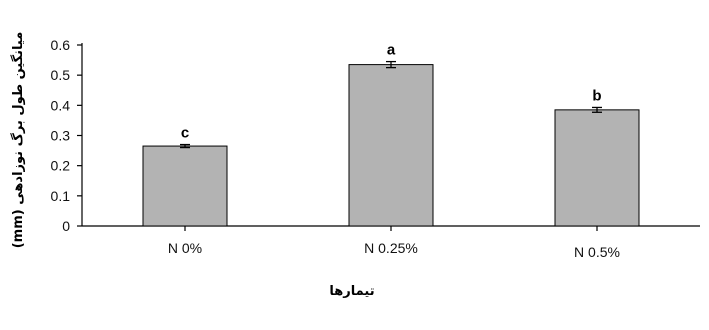 This screenshot has width=709, height=330. Describe the element at coordinates (391, 248) in the screenshot. I see `category-label: N 0.25%` at that location.